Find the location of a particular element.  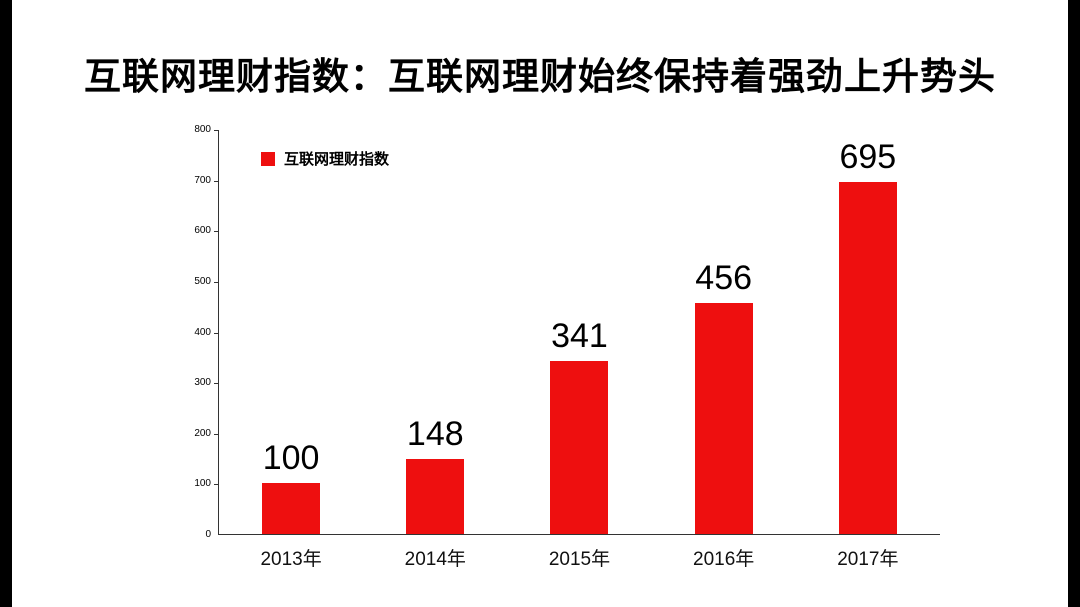

bar-value-label: 341 is located at coordinates (579, 336).